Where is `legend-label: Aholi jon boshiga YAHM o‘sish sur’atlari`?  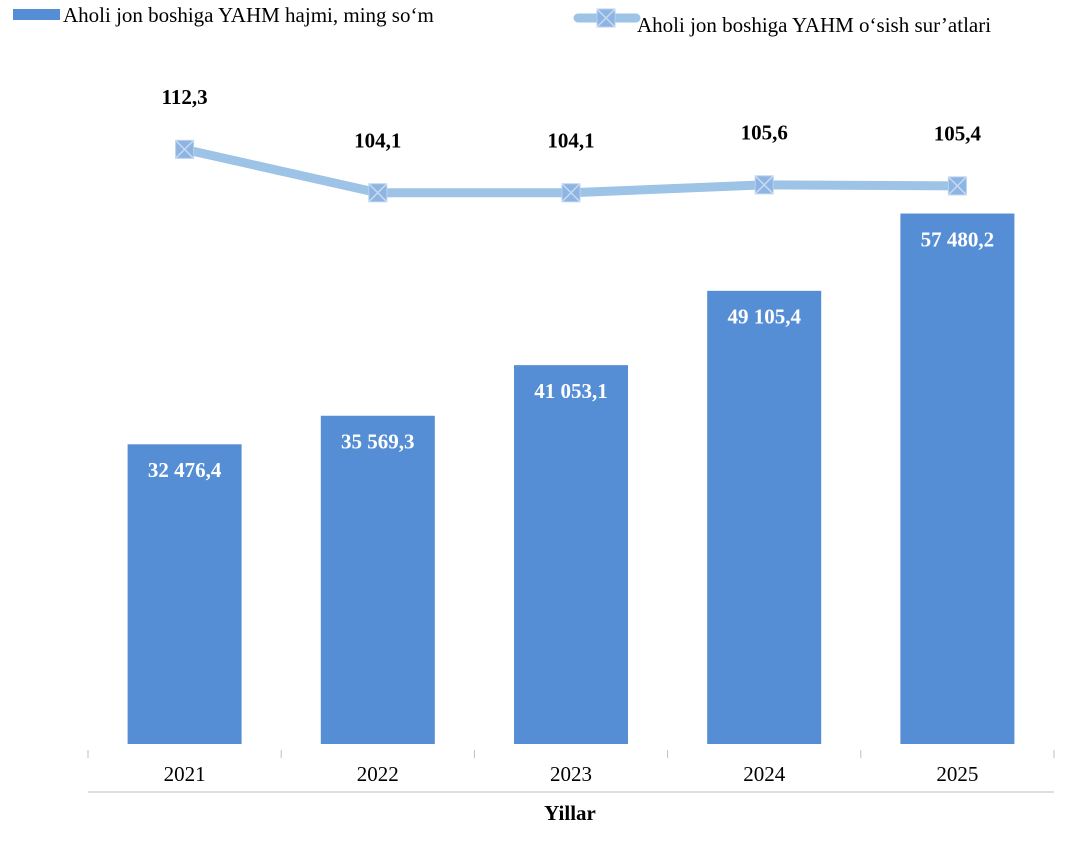 legend-label: Aholi jon boshiga YAHM o‘sish sur’atlari is located at coordinates (814, 25).